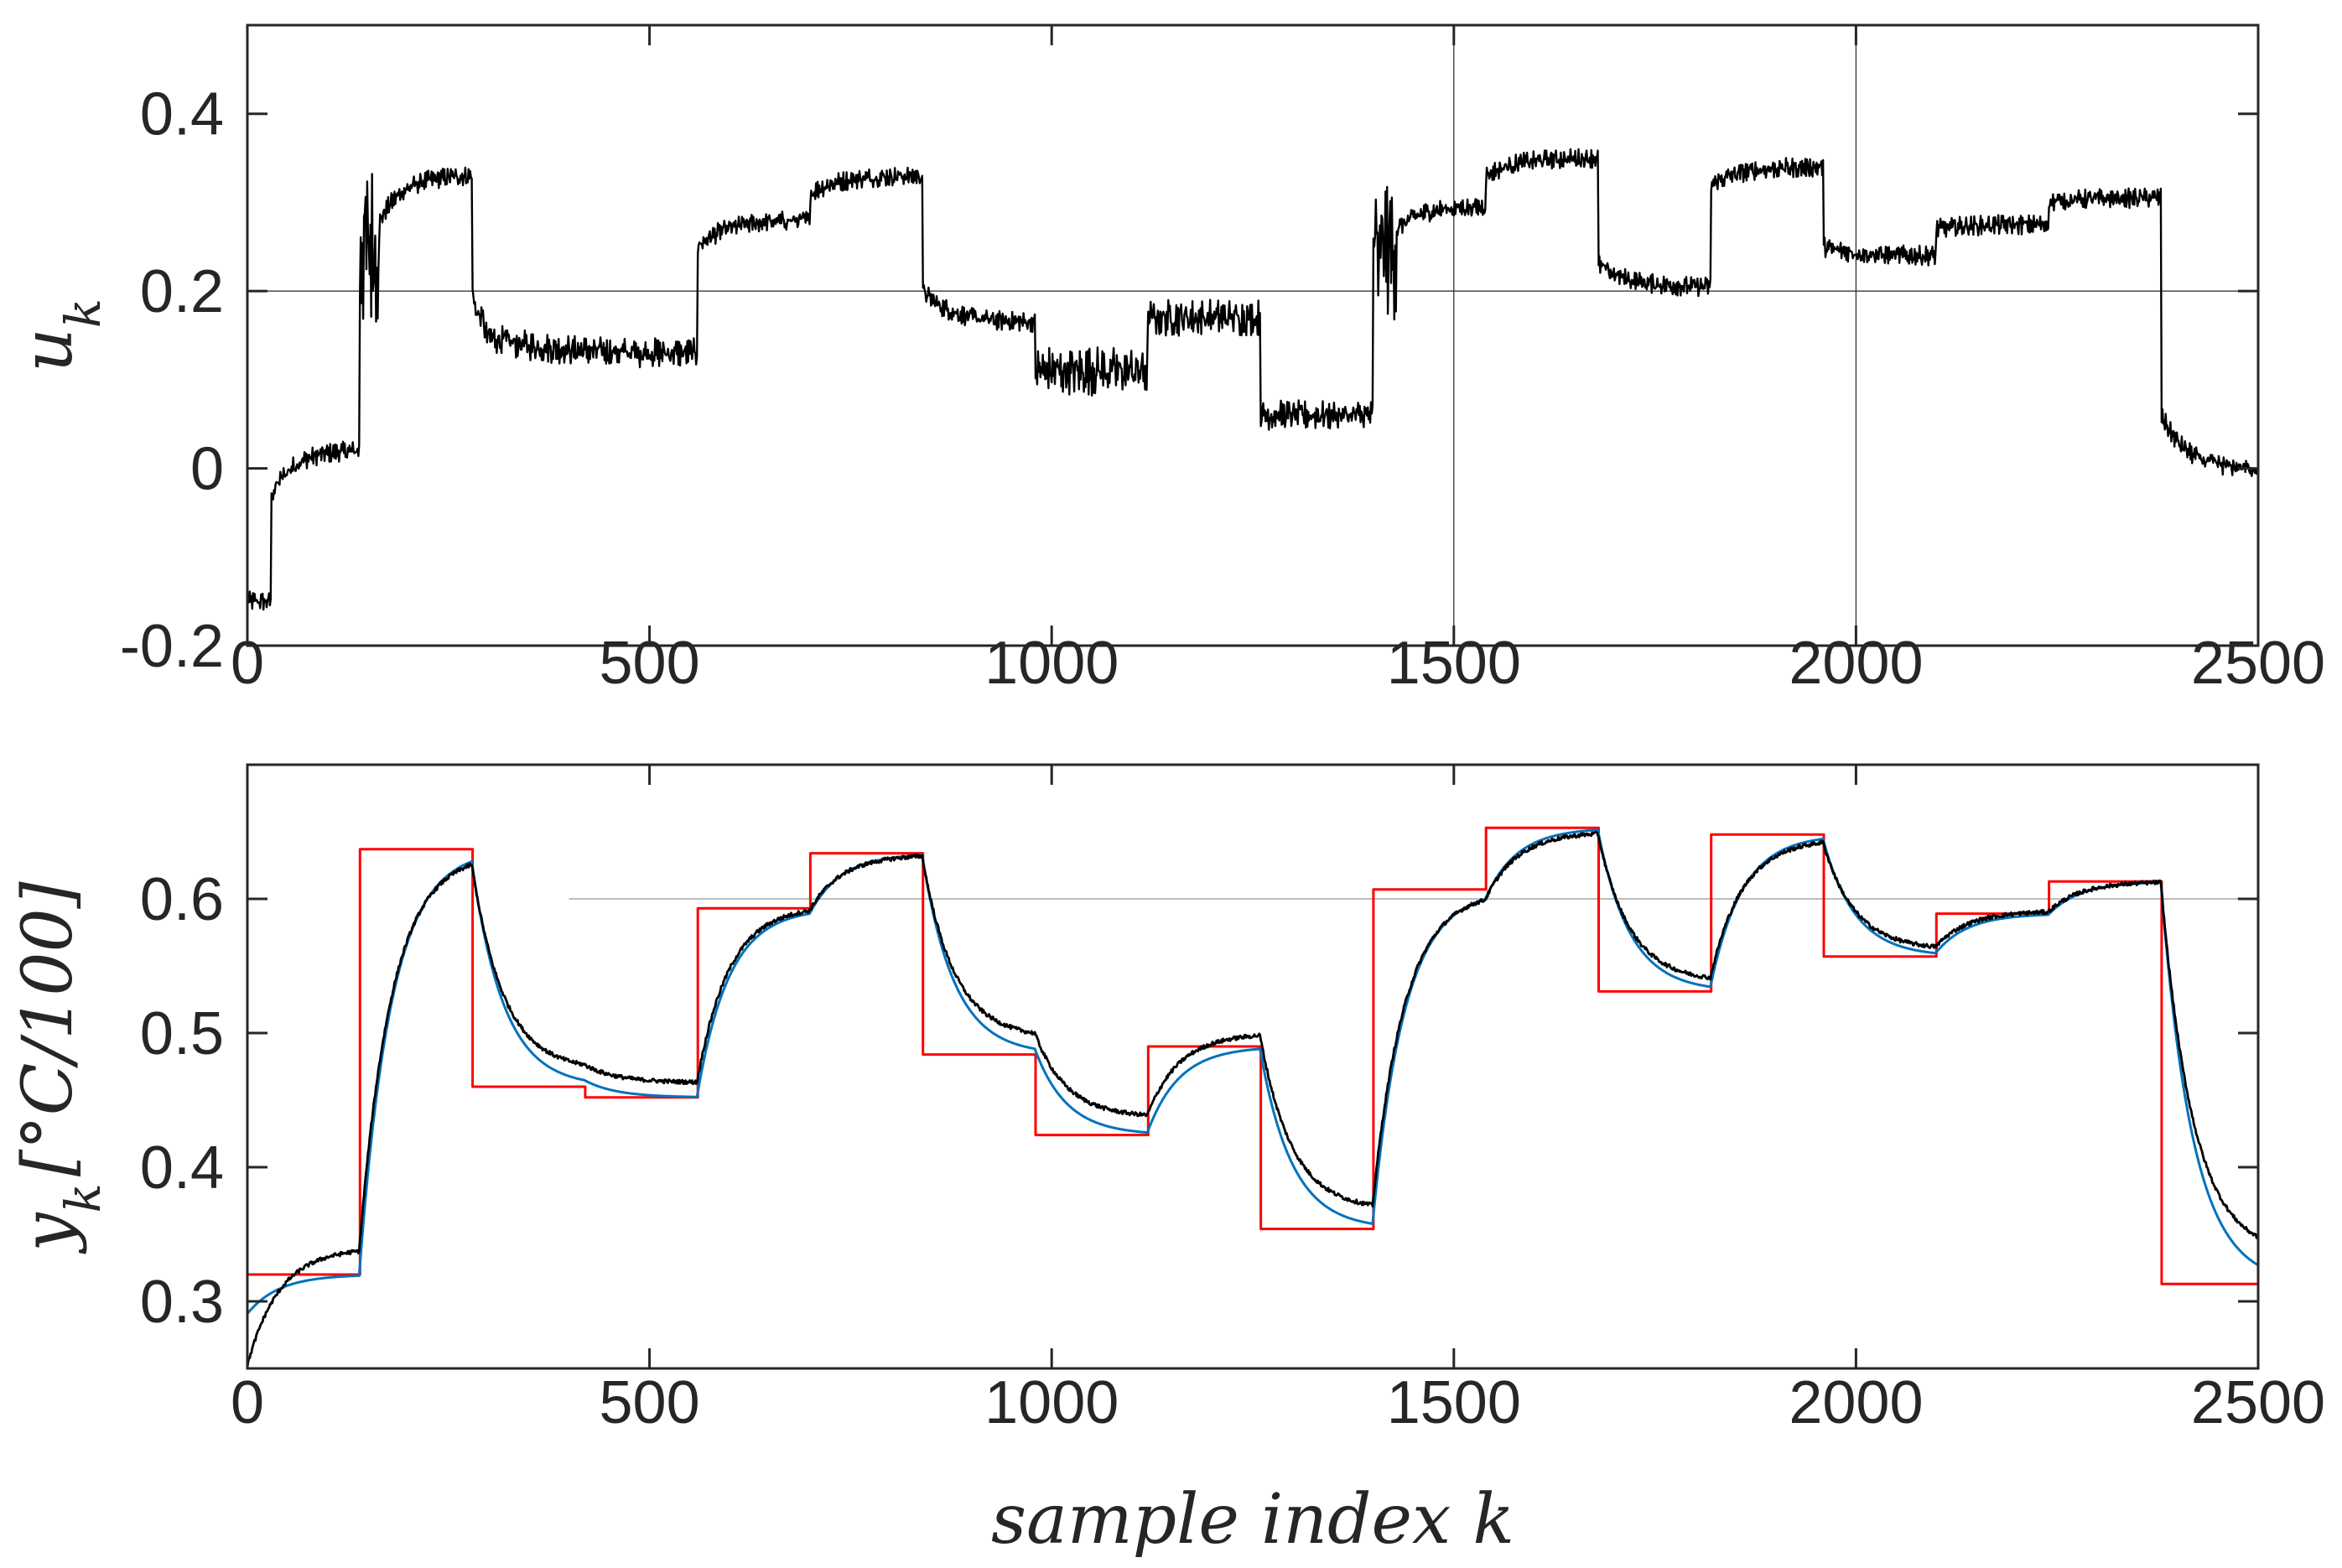 This screenshot has height=1568, width=2342. Describe the element at coordinates (172, 646) in the screenshot. I see `y-tick-label: -0.2` at that location.